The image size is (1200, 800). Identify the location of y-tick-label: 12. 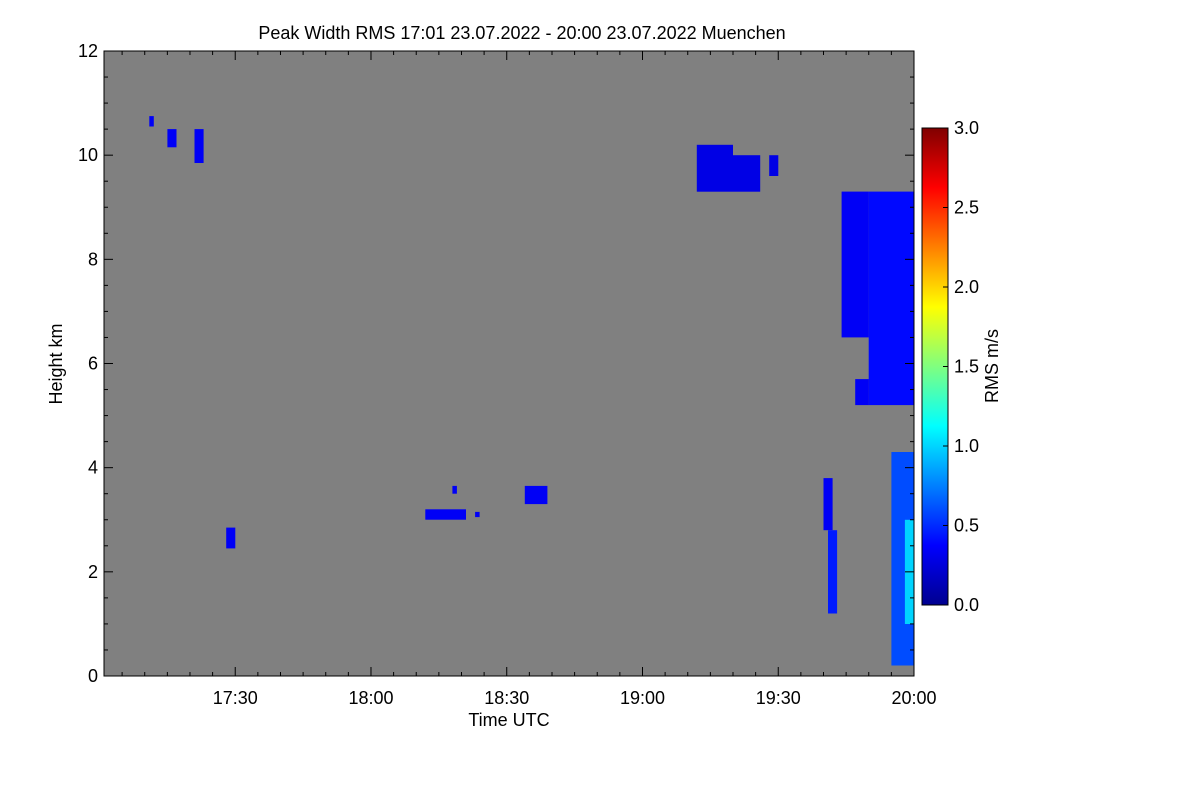
(88, 51).